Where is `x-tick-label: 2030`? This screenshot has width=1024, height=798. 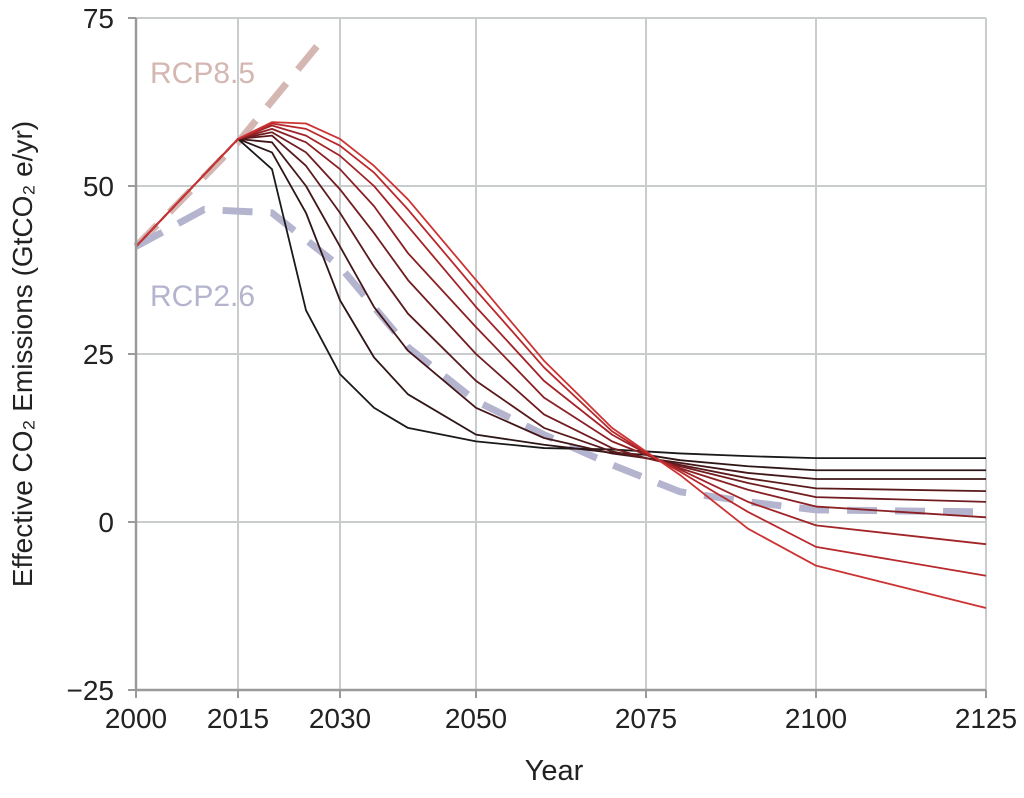 x-tick-label: 2030 is located at coordinates (340, 718).